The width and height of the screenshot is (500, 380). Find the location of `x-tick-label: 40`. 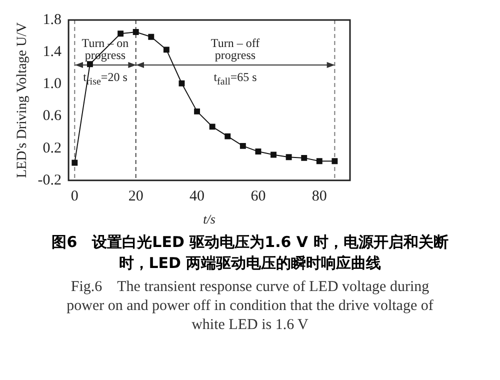

x-tick-label: 40 is located at coordinates (197, 196).